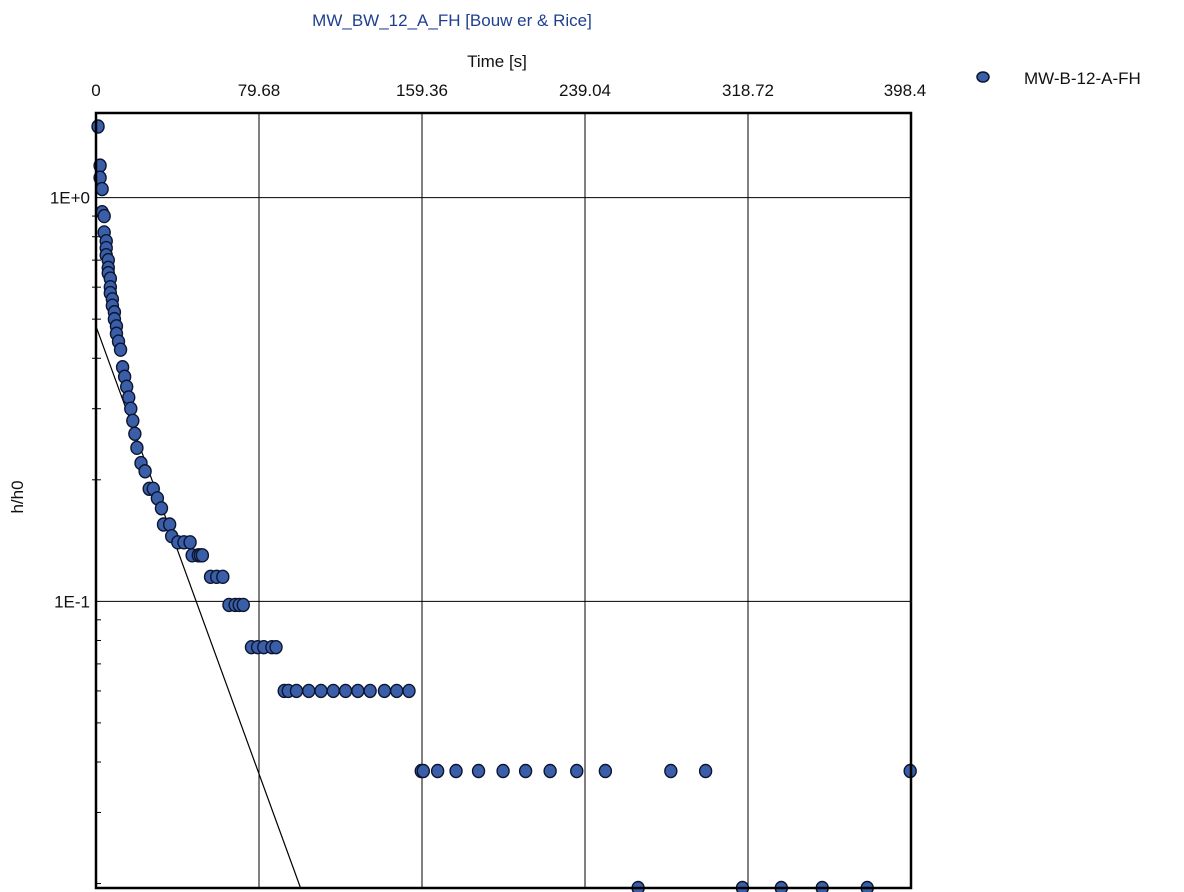 This screenshot has height=892, width=1184. Describe the element at coordinates (259, 90) in the screenshot. I see `x-tick-label: 79.68` at that location.